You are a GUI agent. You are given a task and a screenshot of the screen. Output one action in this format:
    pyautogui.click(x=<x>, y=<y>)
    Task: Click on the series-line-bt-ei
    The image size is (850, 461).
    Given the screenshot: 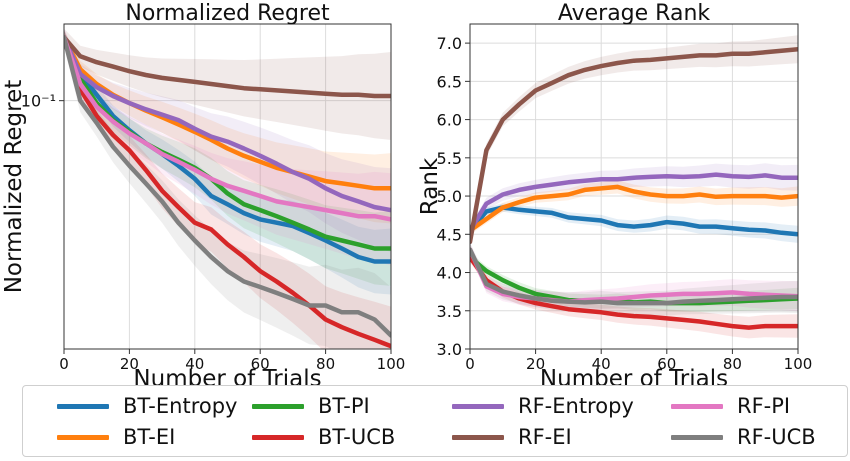 What is the action you would take?
    pyautogui.click(x=634, y=208)
    